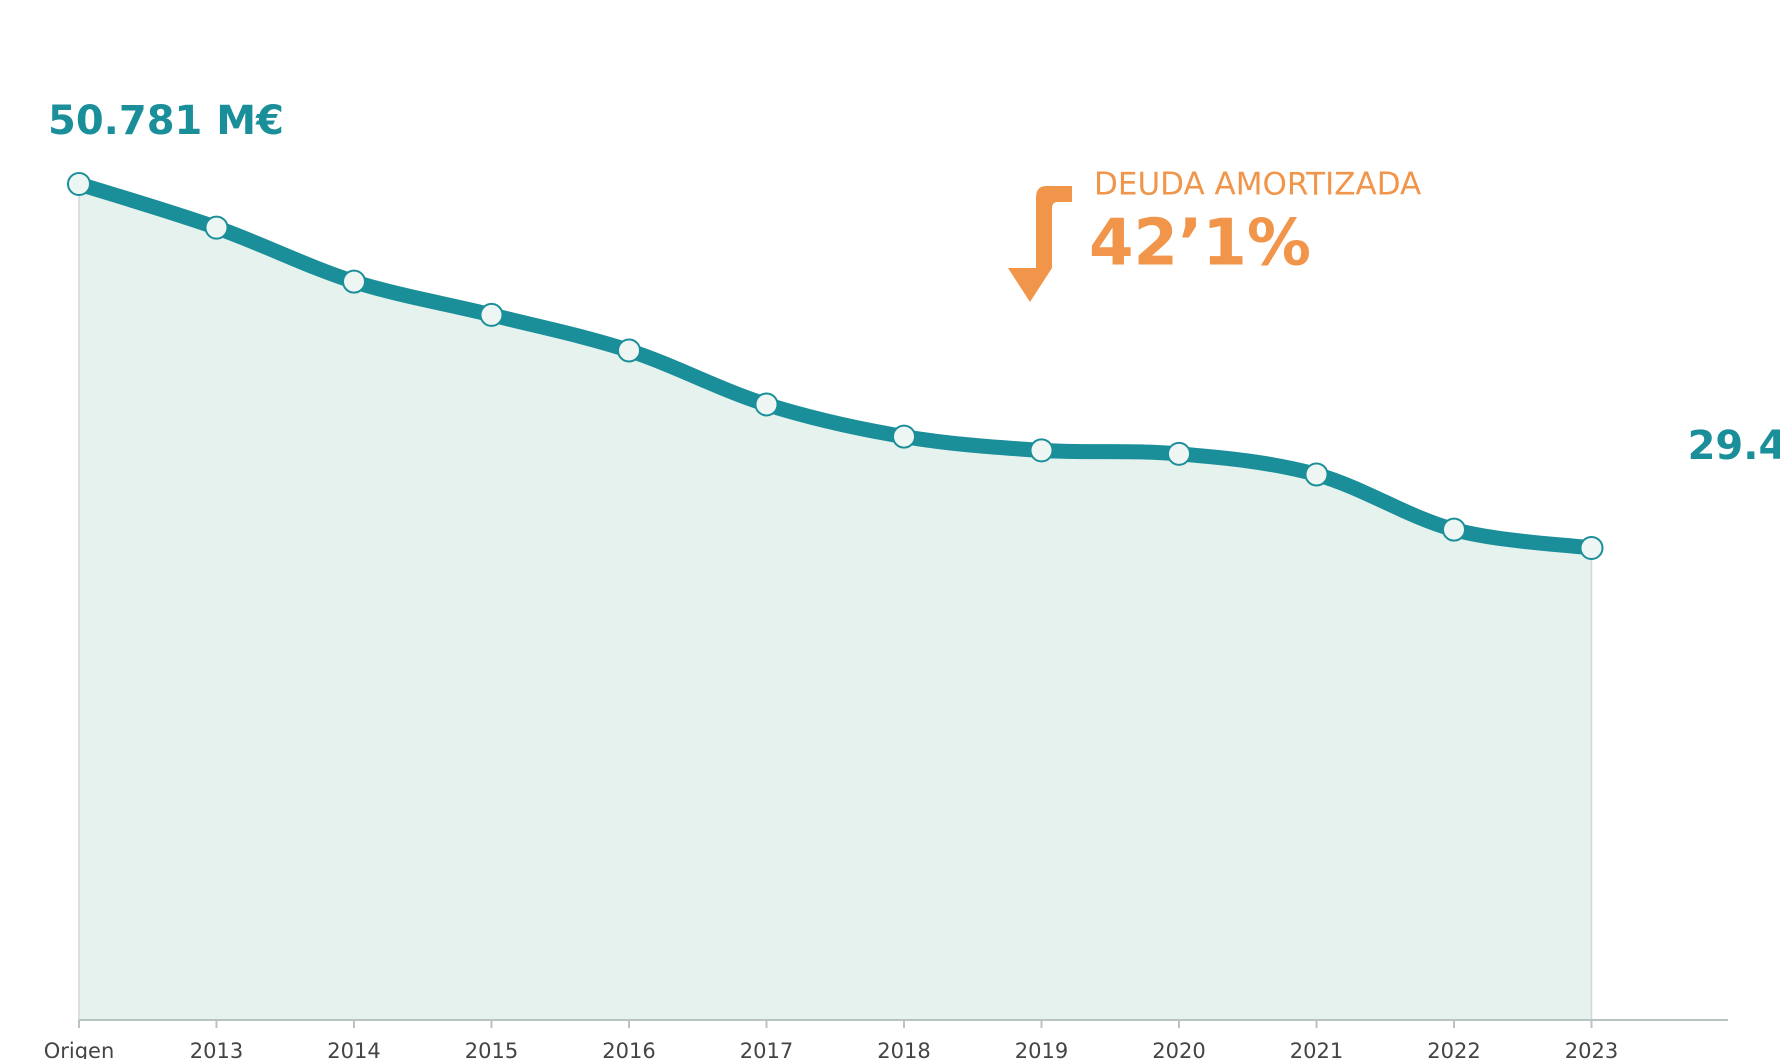 The height and width of the screenshot is (1063, 1780). Describe the element at coordinates (216, 1049) in the screenshot. I see `x-tick-label: 2013` at that location.